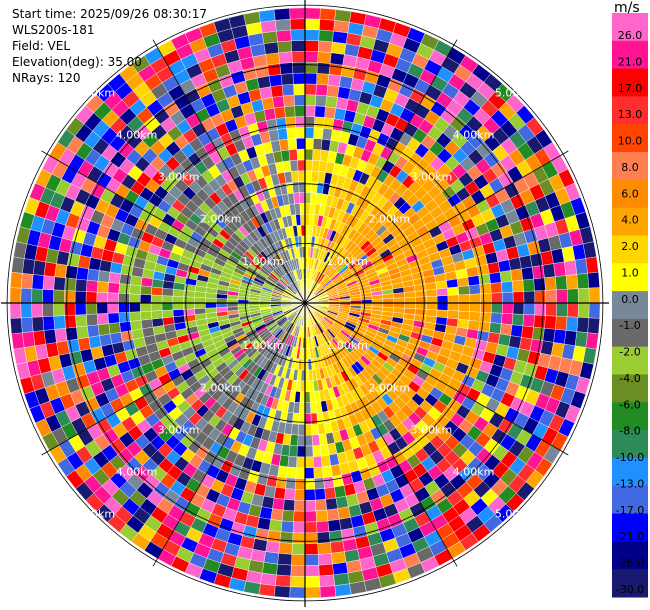 This screenshot has height=610, width=650. I want to click on colorbar-tick-label: 0.0, so click(630, 299).